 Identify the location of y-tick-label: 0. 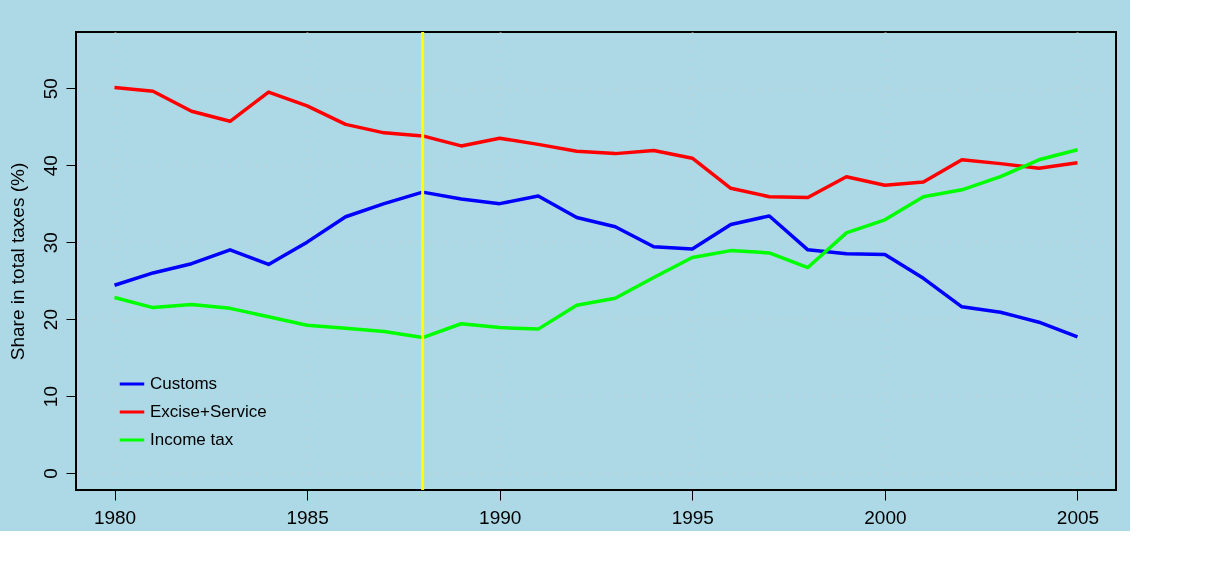
(50, 473).